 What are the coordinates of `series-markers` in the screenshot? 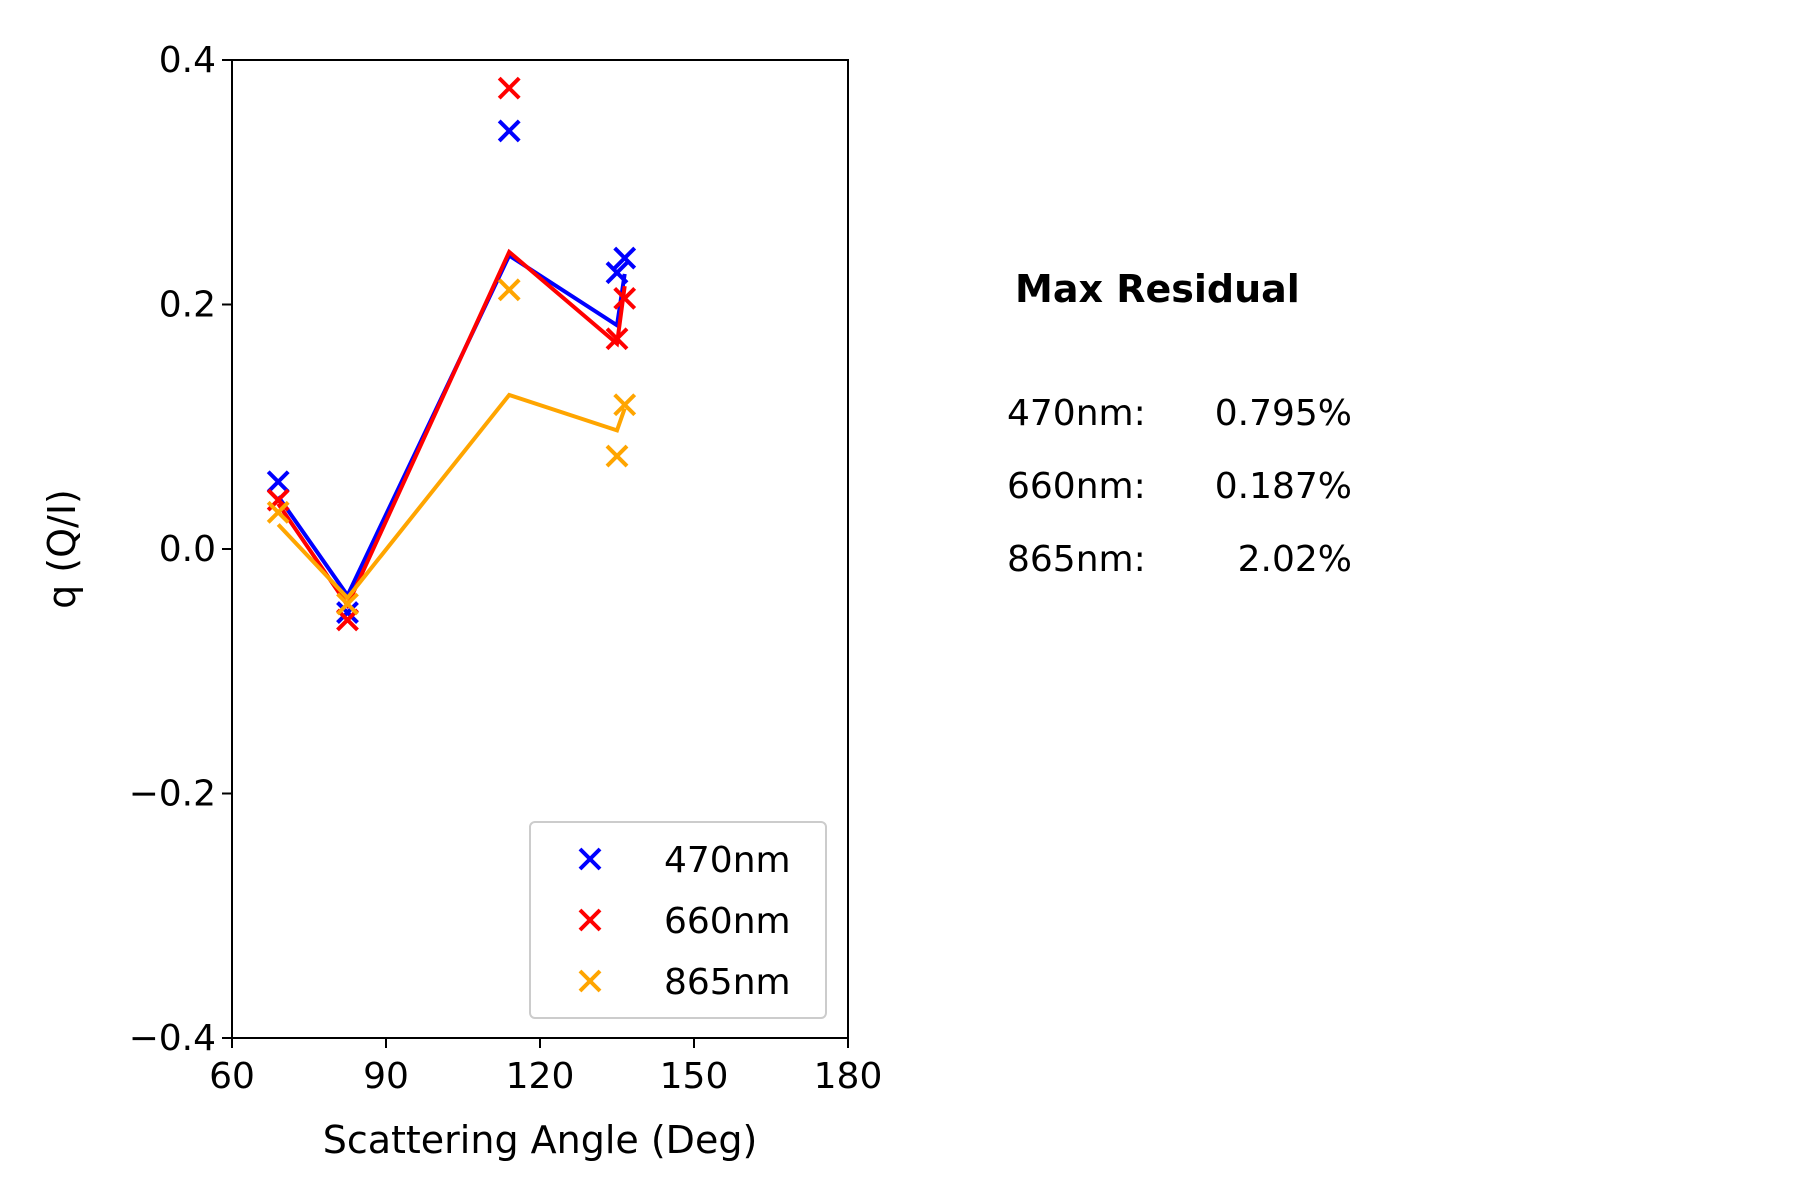 It's located at (451, 354).